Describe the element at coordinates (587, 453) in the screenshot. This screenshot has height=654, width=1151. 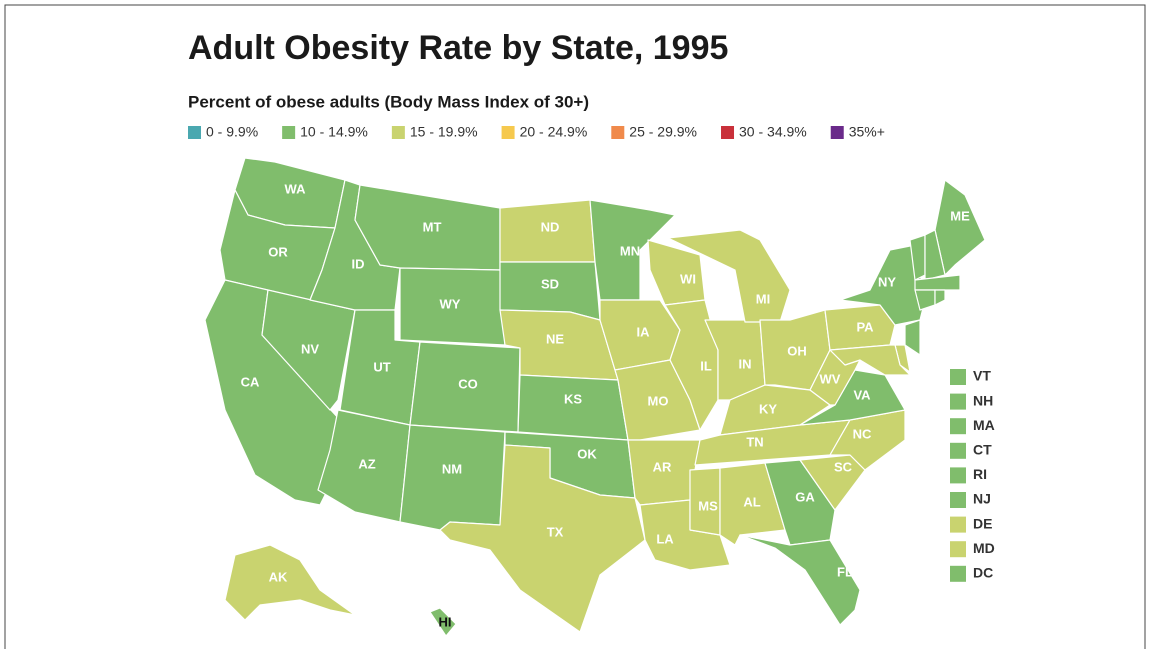
I see `state-label: OK` at that location.